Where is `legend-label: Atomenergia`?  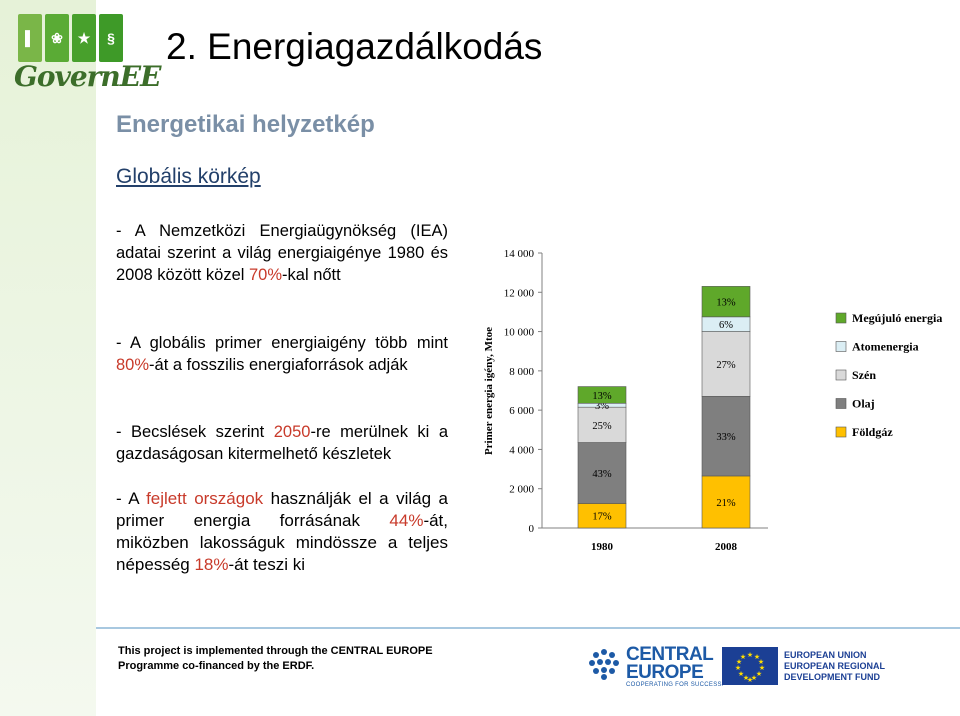 legend-label: Atomenergia is located at coordinates (885, 347).